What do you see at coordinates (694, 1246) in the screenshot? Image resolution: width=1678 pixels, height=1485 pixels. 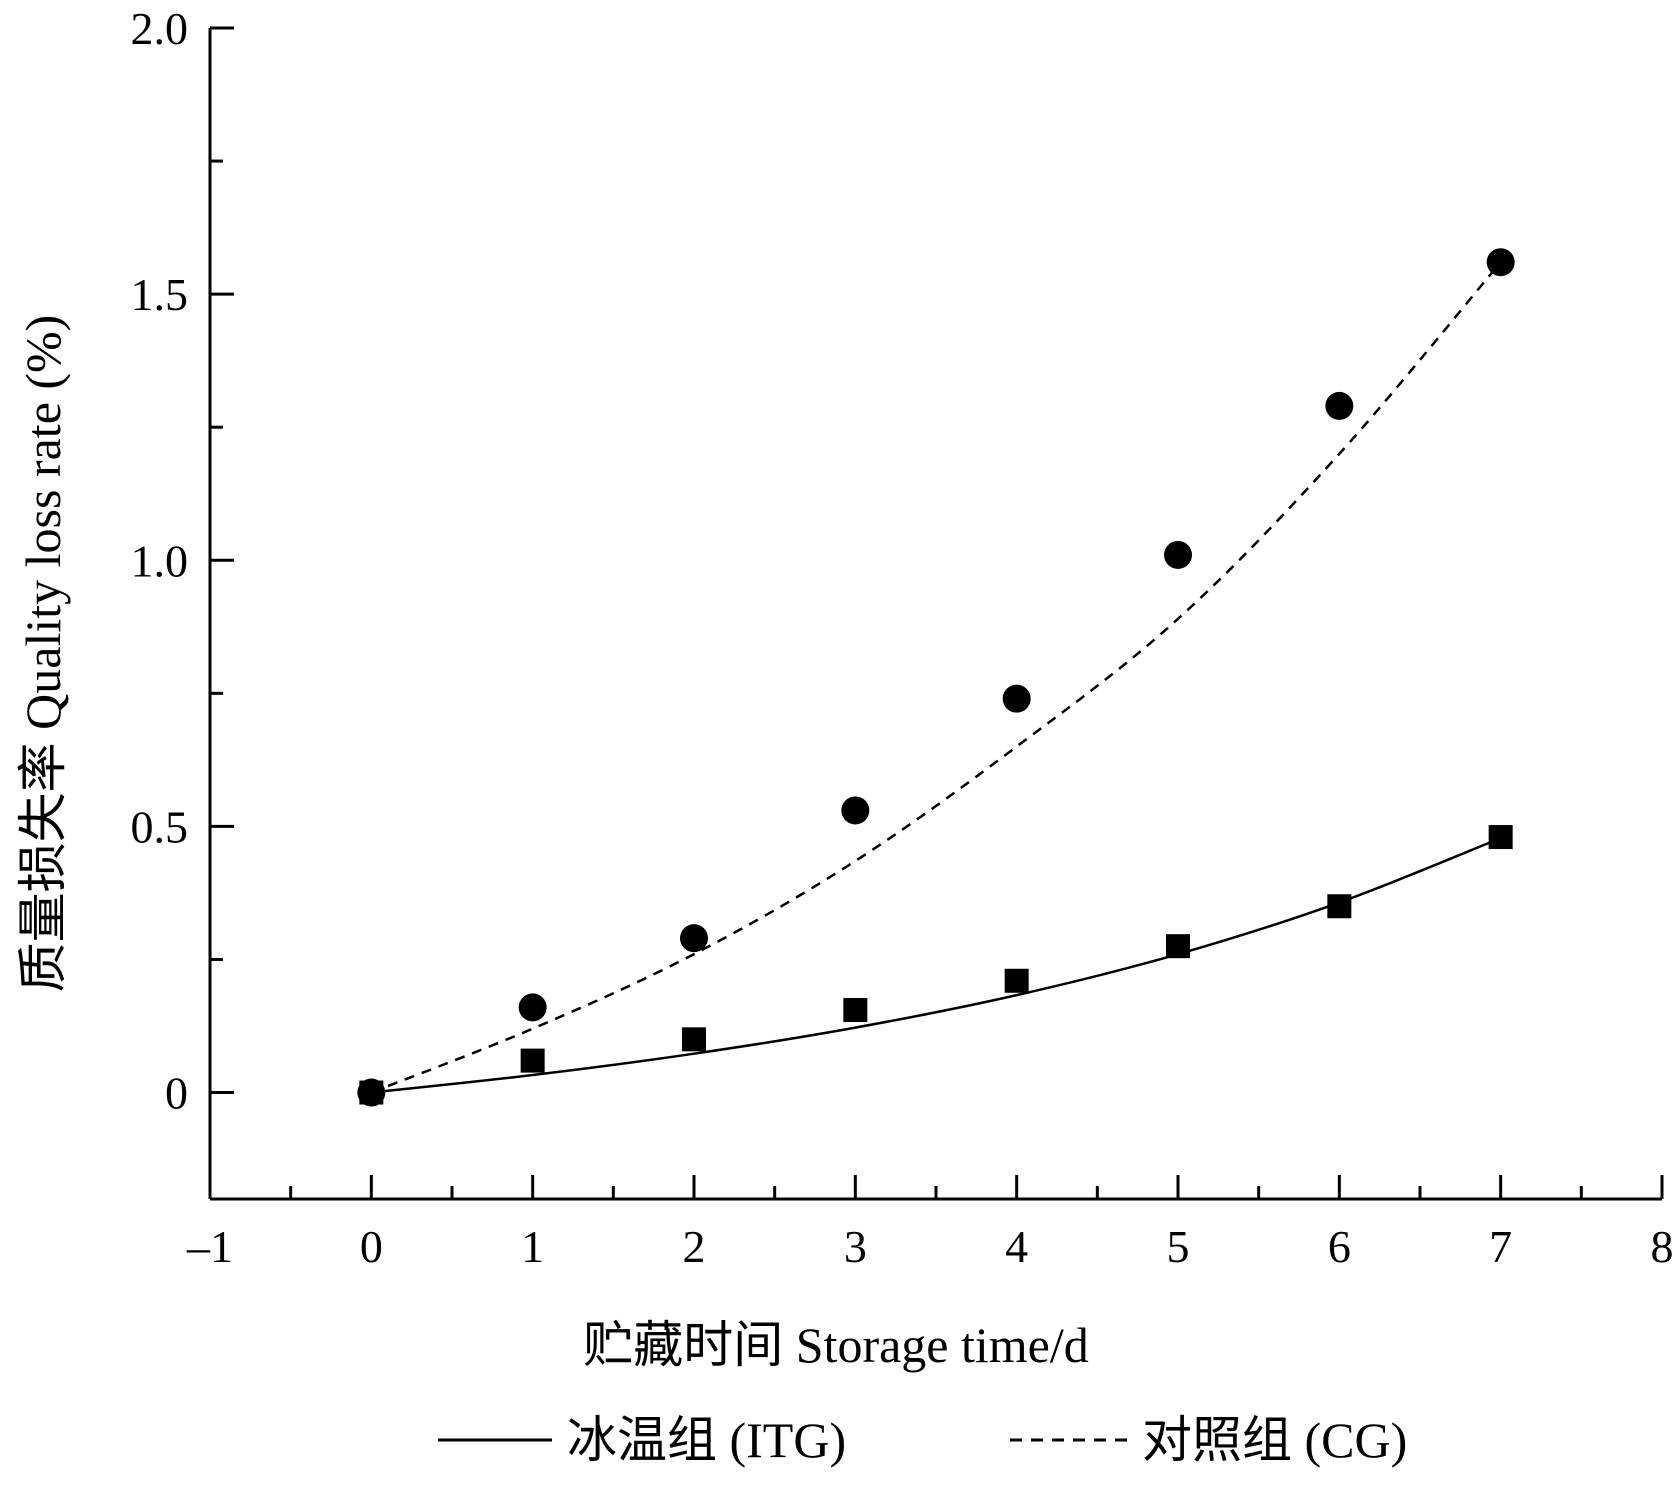 I see `x-tick-label: 2` at bounding box center [694, 1246].